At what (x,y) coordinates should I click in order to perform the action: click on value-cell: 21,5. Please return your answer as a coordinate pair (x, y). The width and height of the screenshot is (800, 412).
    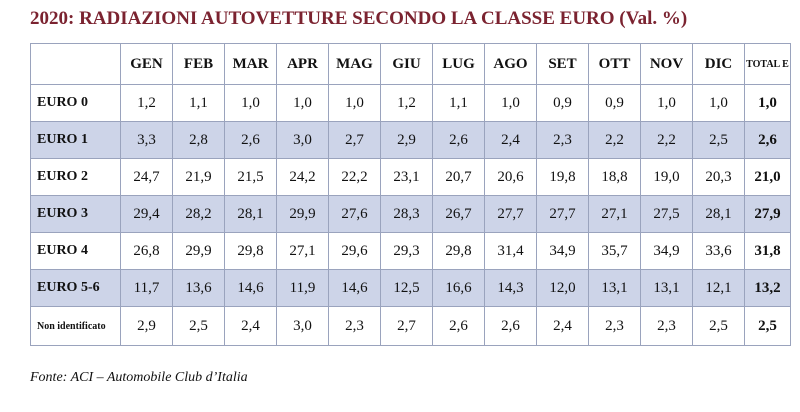
    Looking at the image, I should click on (250, 177).